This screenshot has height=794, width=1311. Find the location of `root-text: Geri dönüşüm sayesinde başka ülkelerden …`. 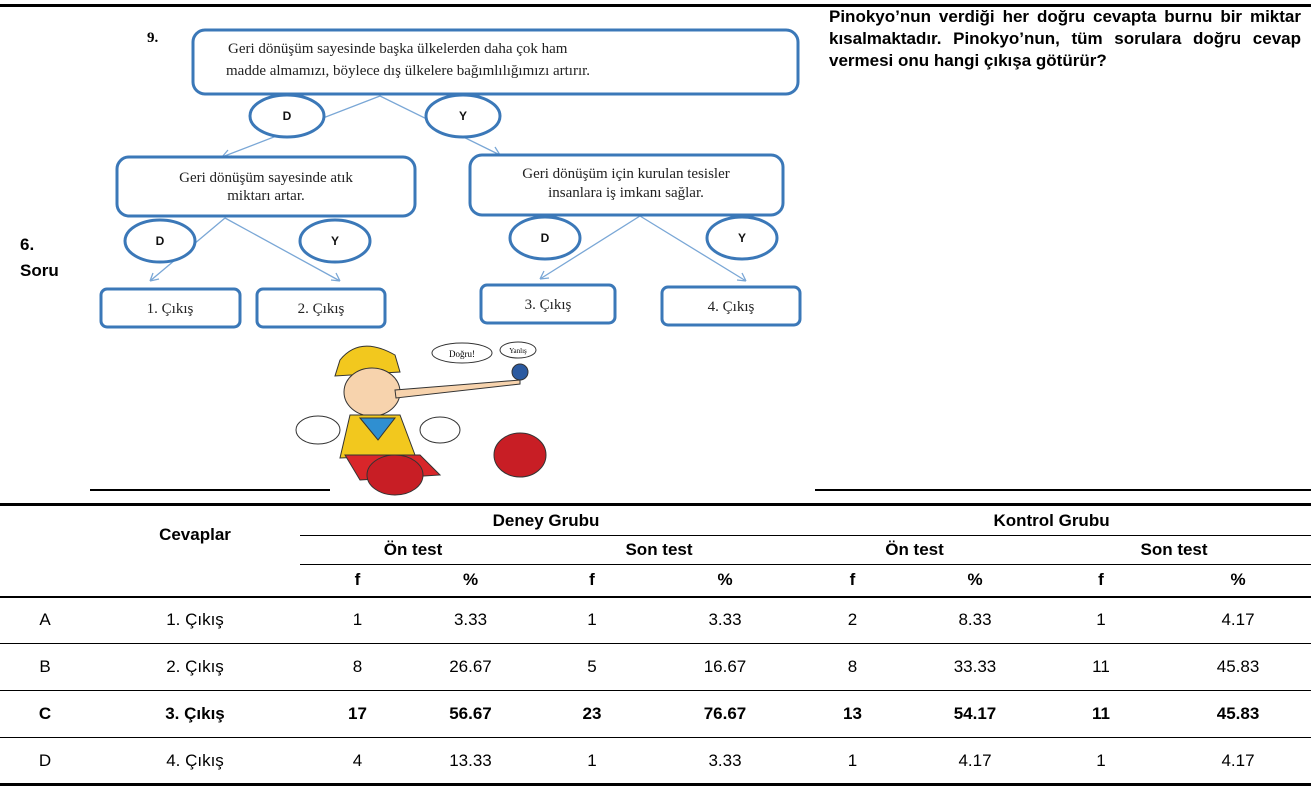

root-text: Geri dönüşüm sayesinde başka ülkelerden … is located at coordinates (398, 49).